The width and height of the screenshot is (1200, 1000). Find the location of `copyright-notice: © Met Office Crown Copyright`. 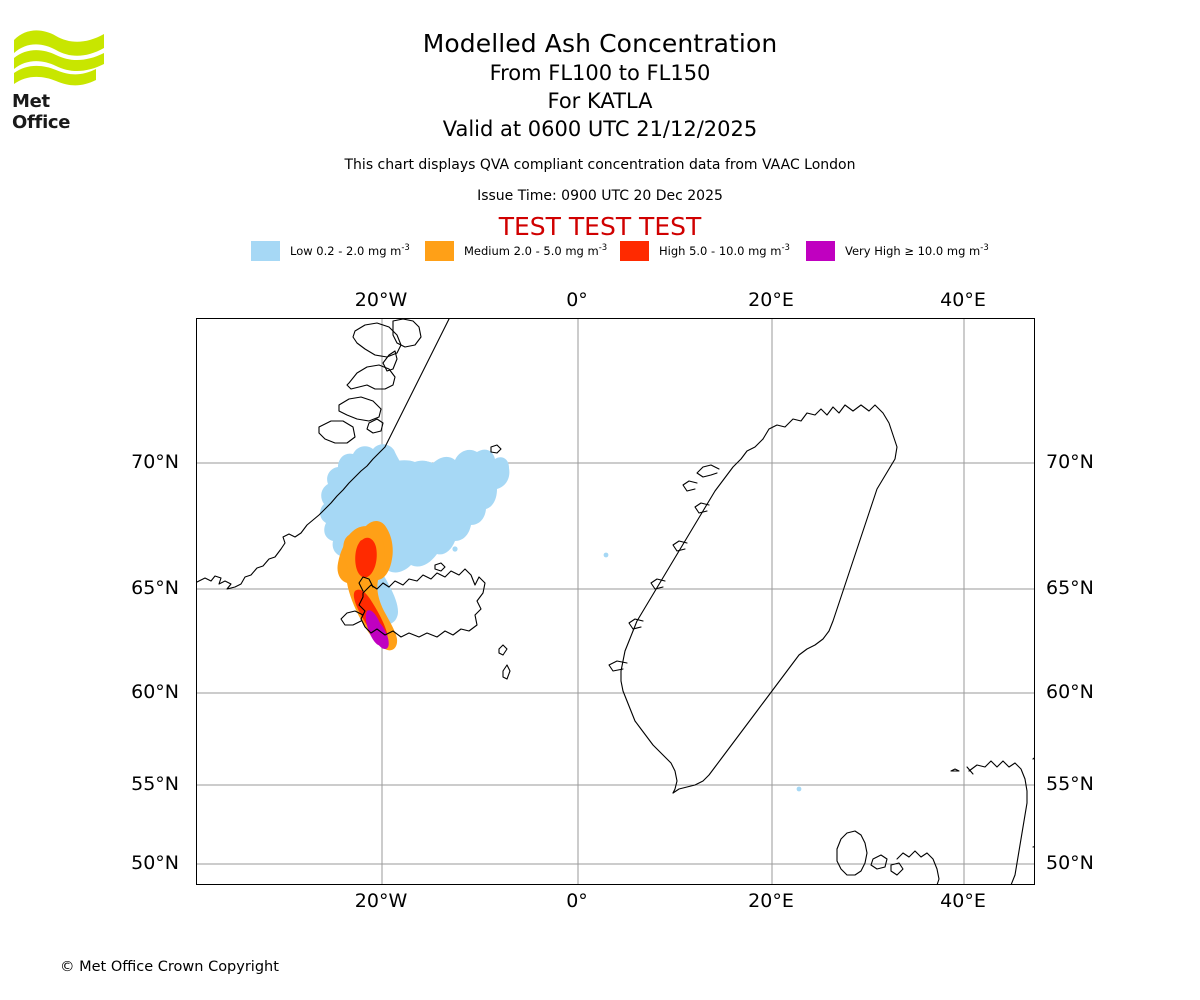

copyright-notice: © Met Office Crown Copyright is located at coordinates (169, 967).